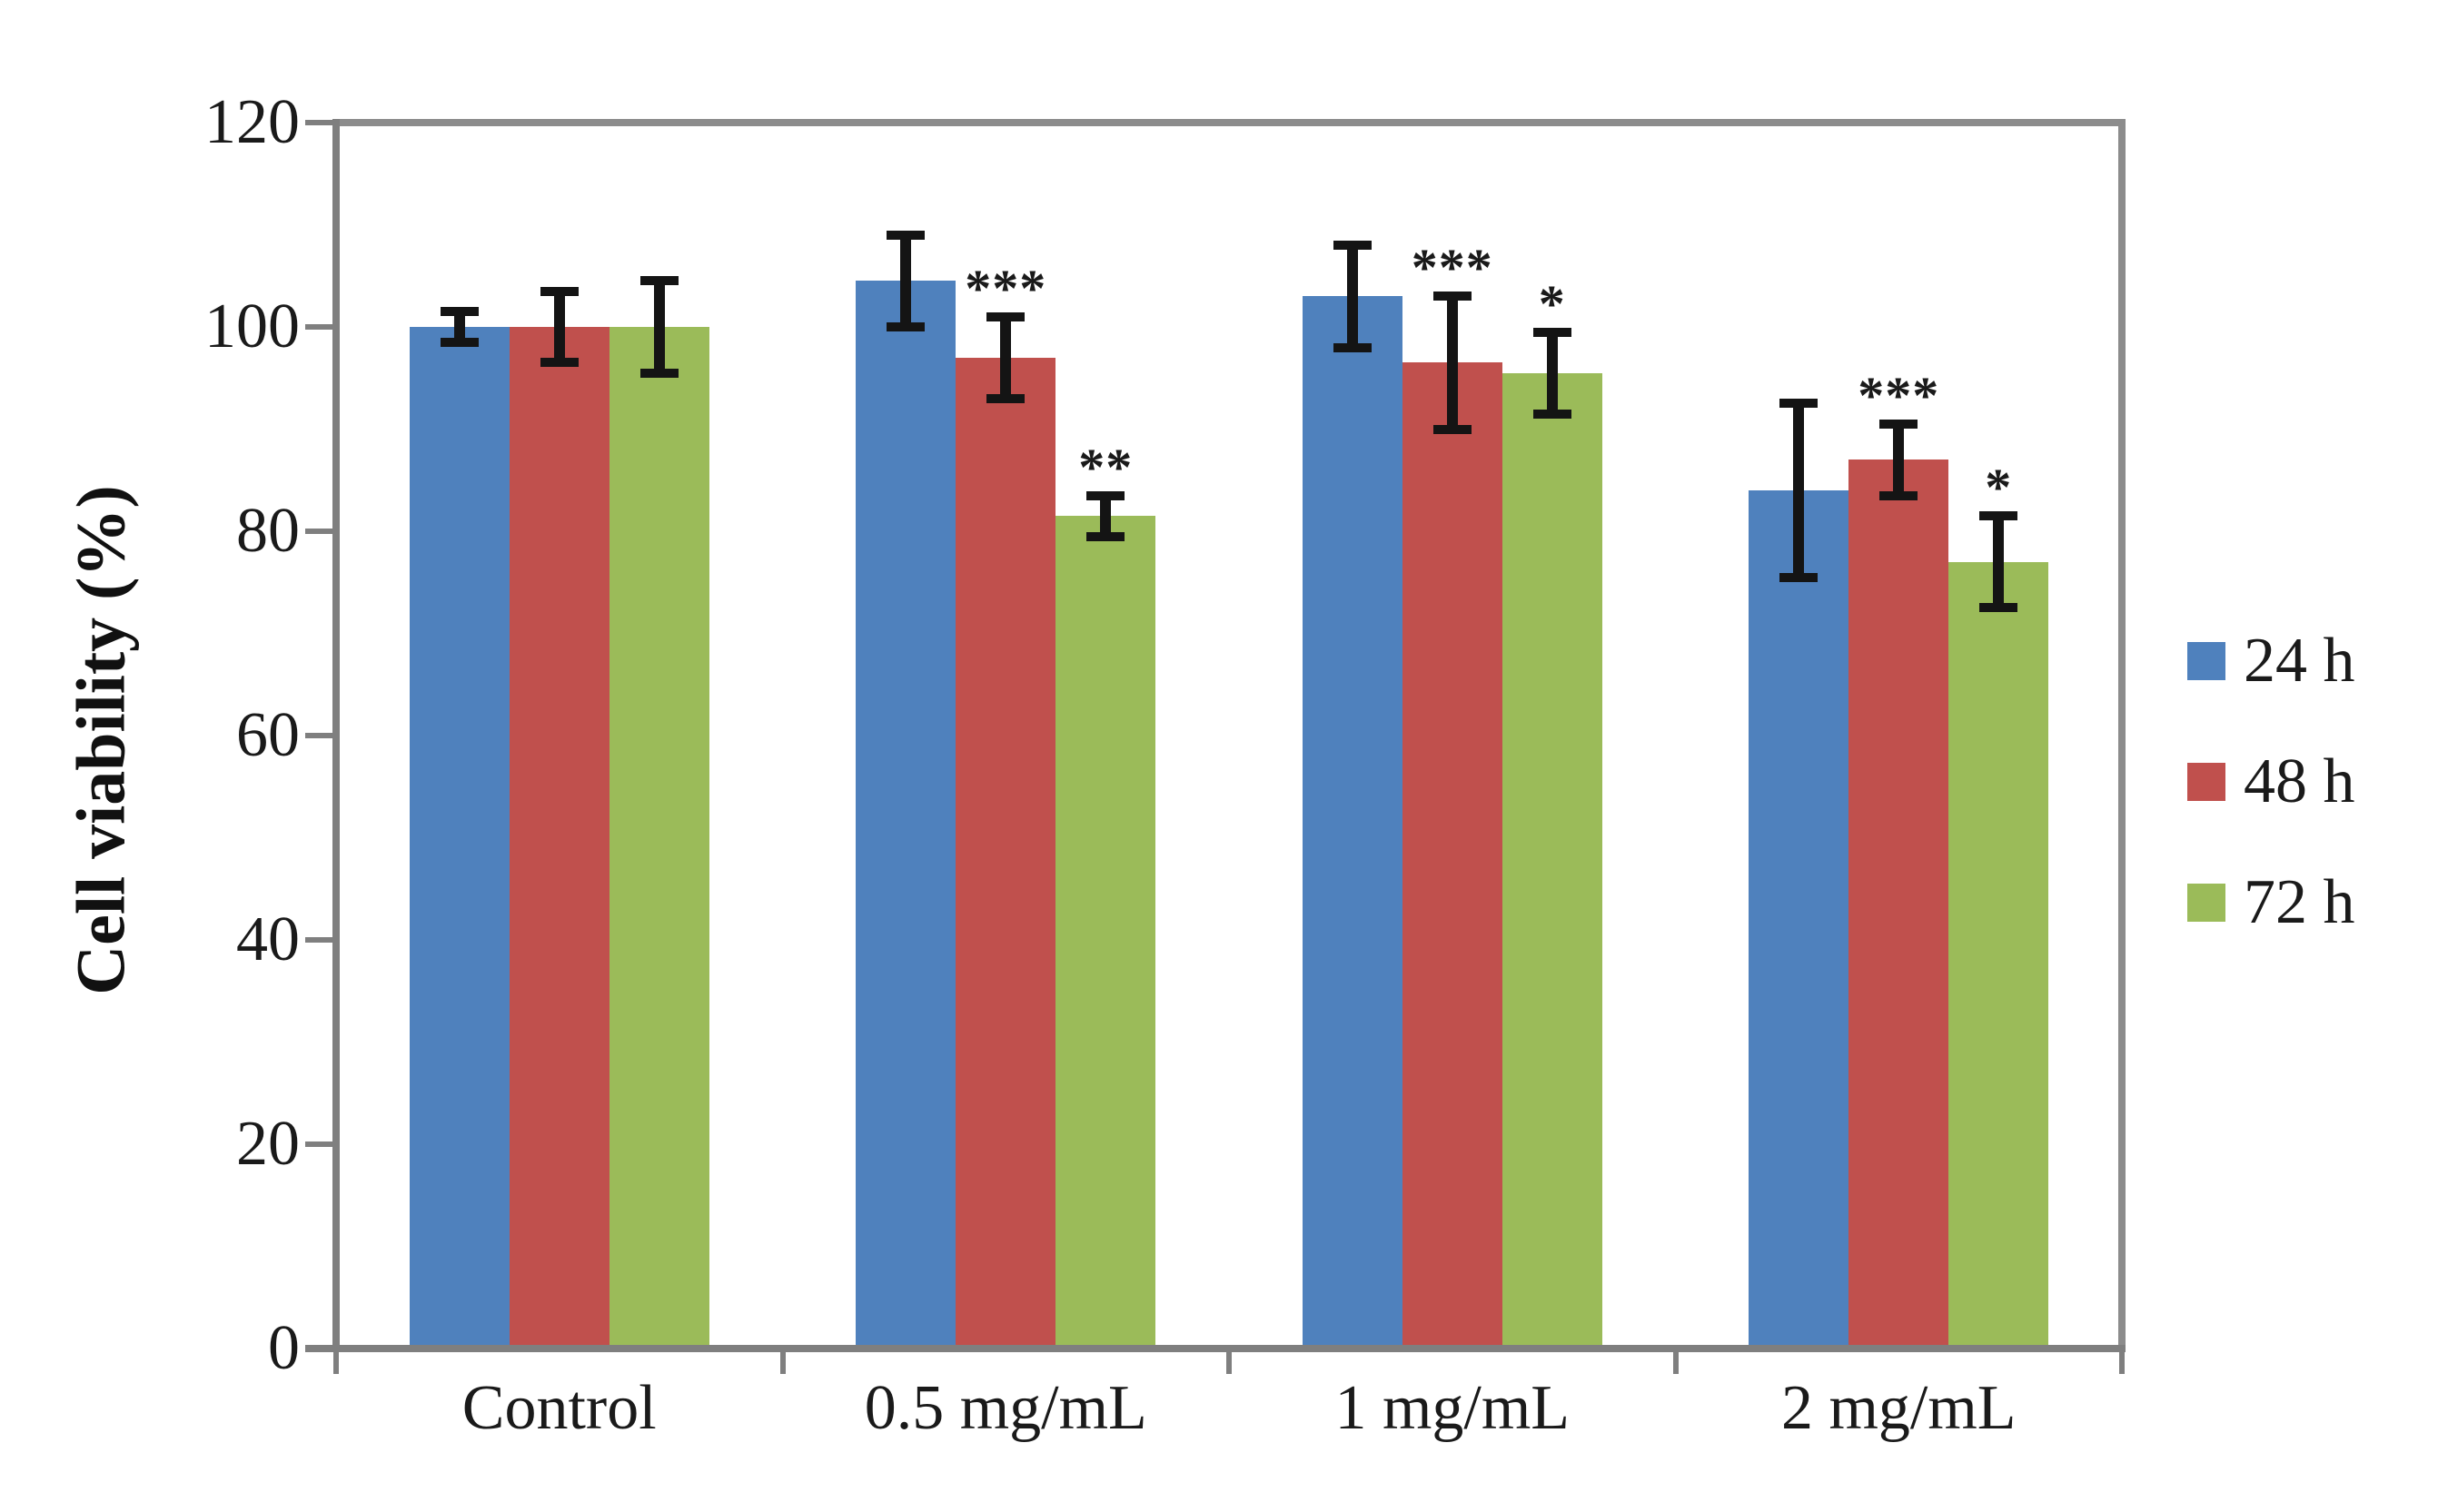 This screenshot has height=1512, width=2438. Describe the element at coordinates (336, 736) in the screenshot. I see `y-axis-line` at that location.